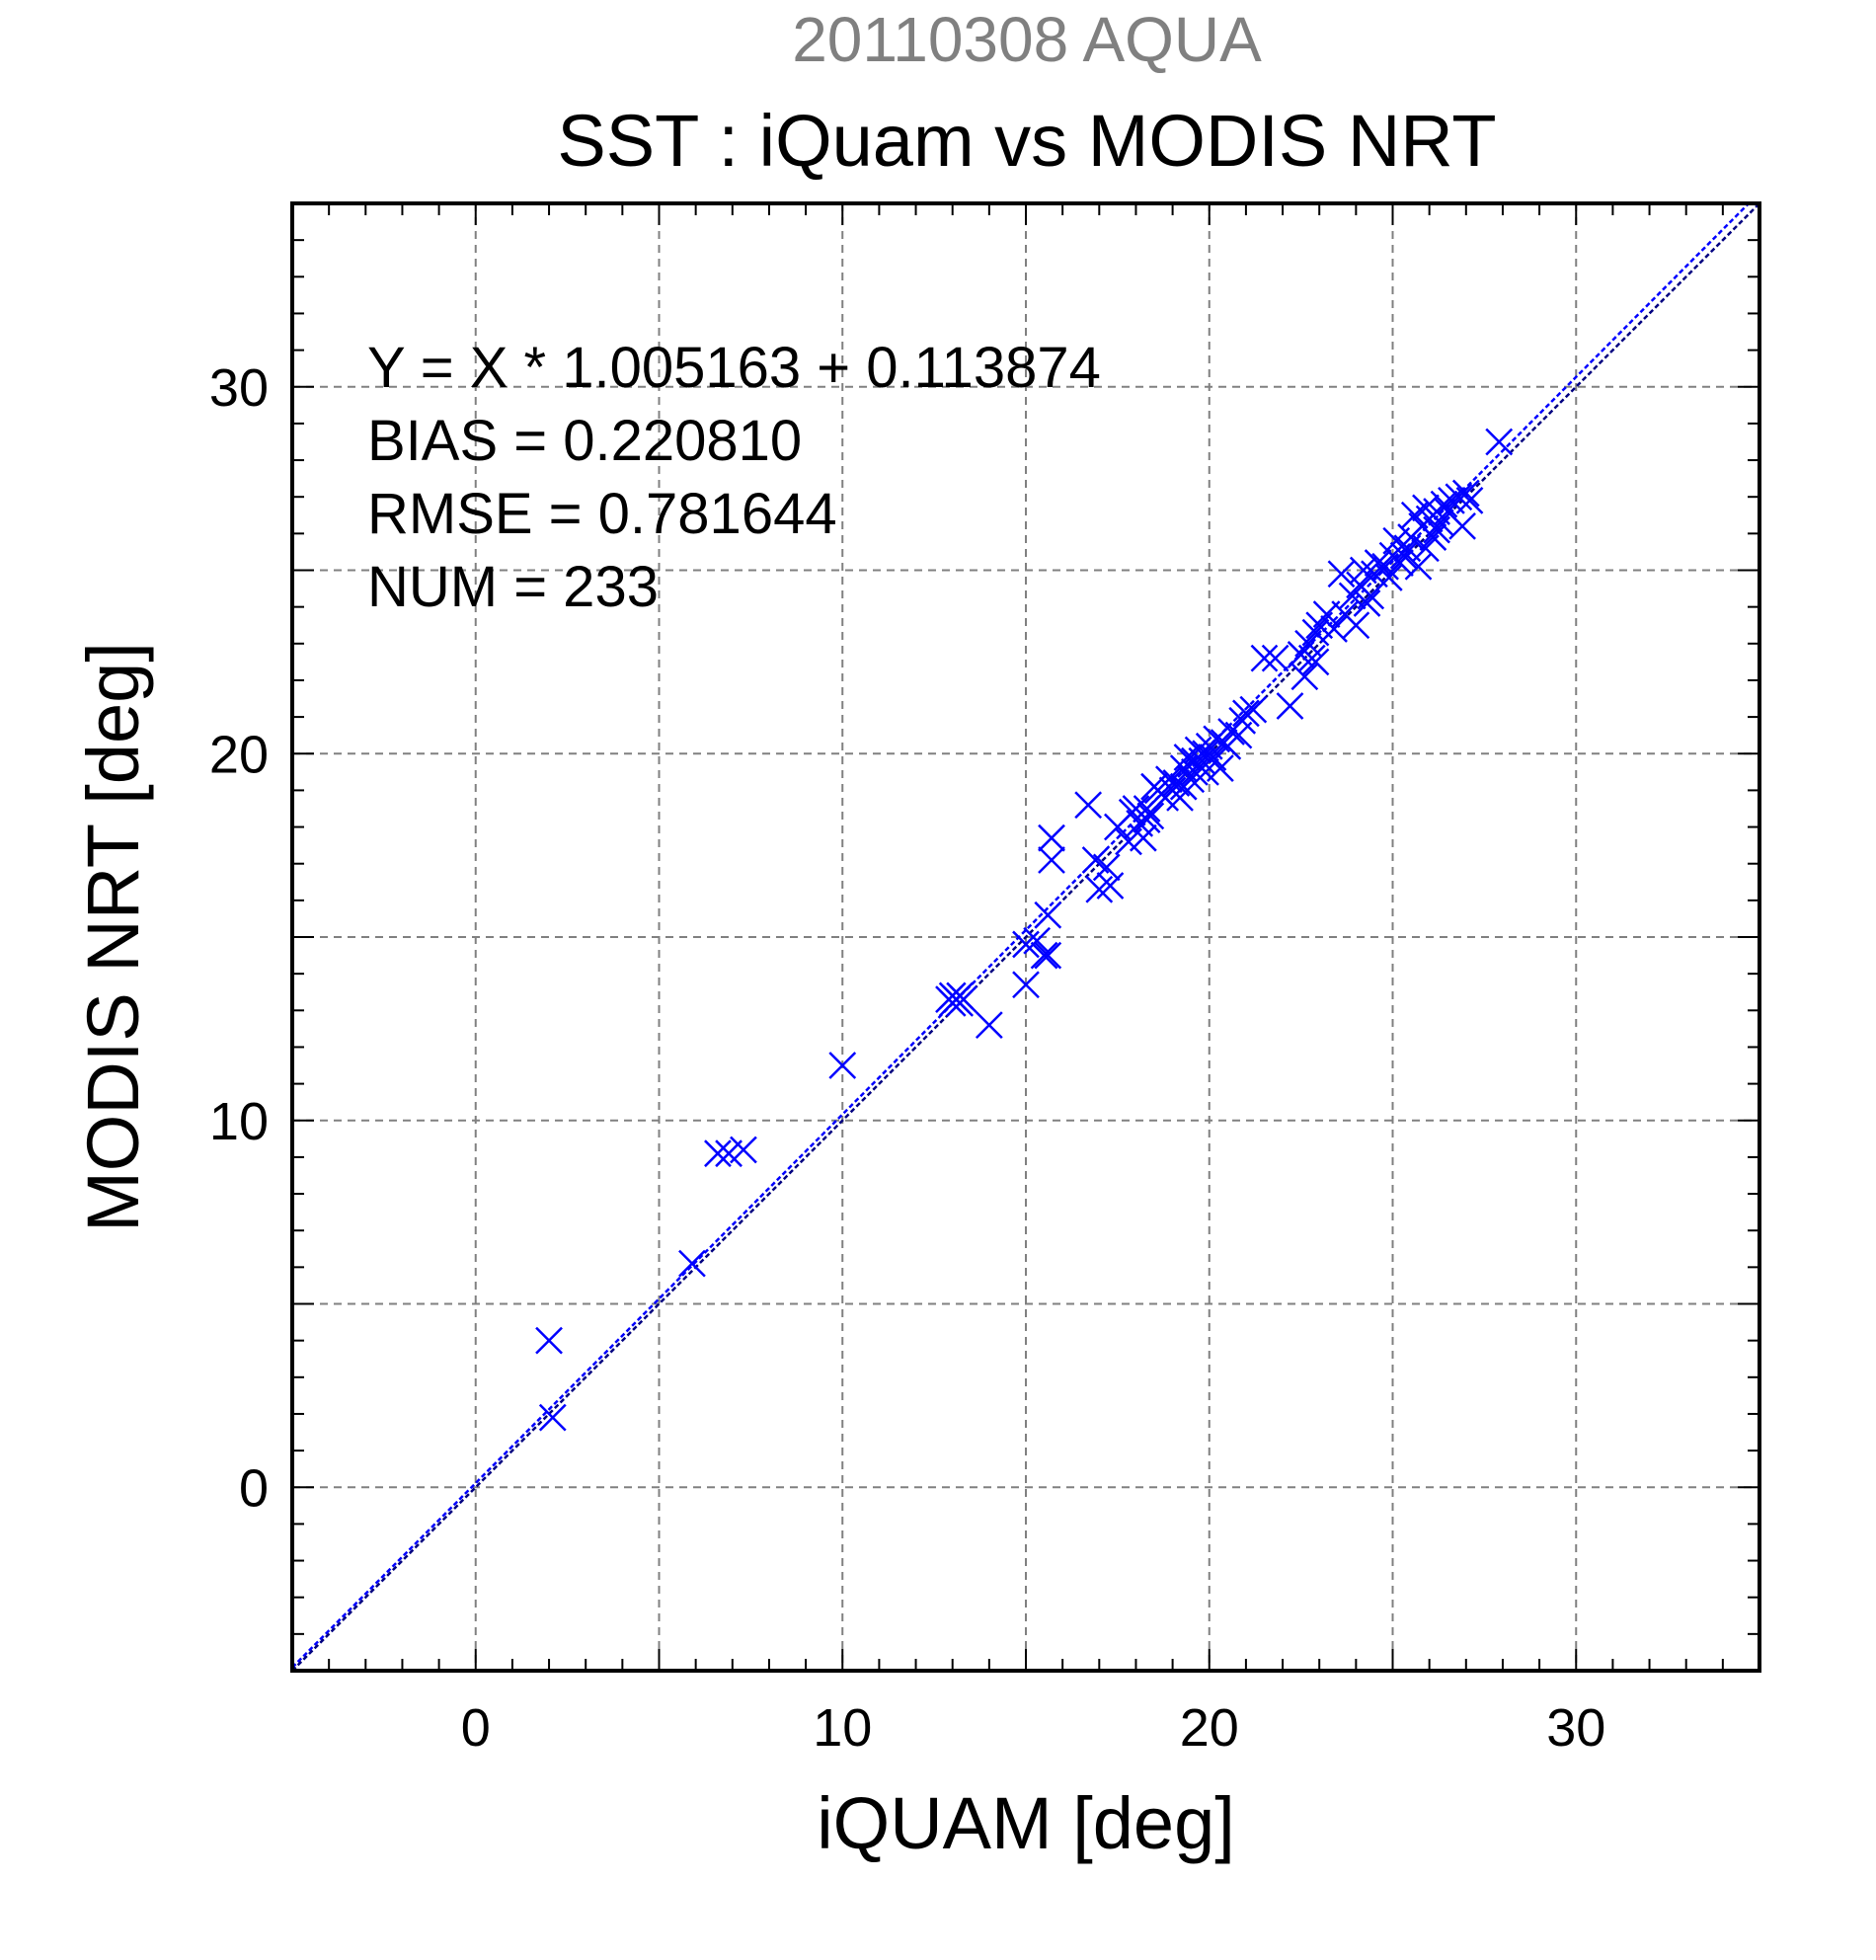  Describe the element at coordinates (239, 754) in the screenshot. I see `y-tick-label: 20` at that location.